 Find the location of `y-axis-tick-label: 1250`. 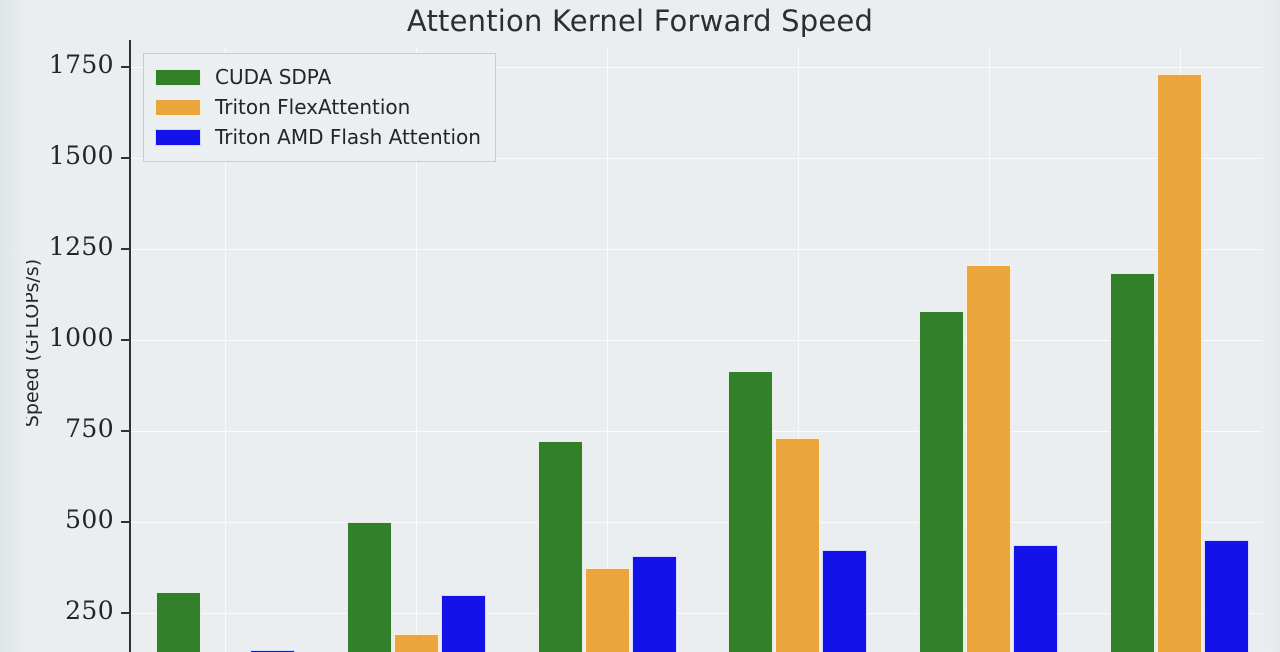

y-axis-tick-label: 1250 is located at coordinates (81, 246).